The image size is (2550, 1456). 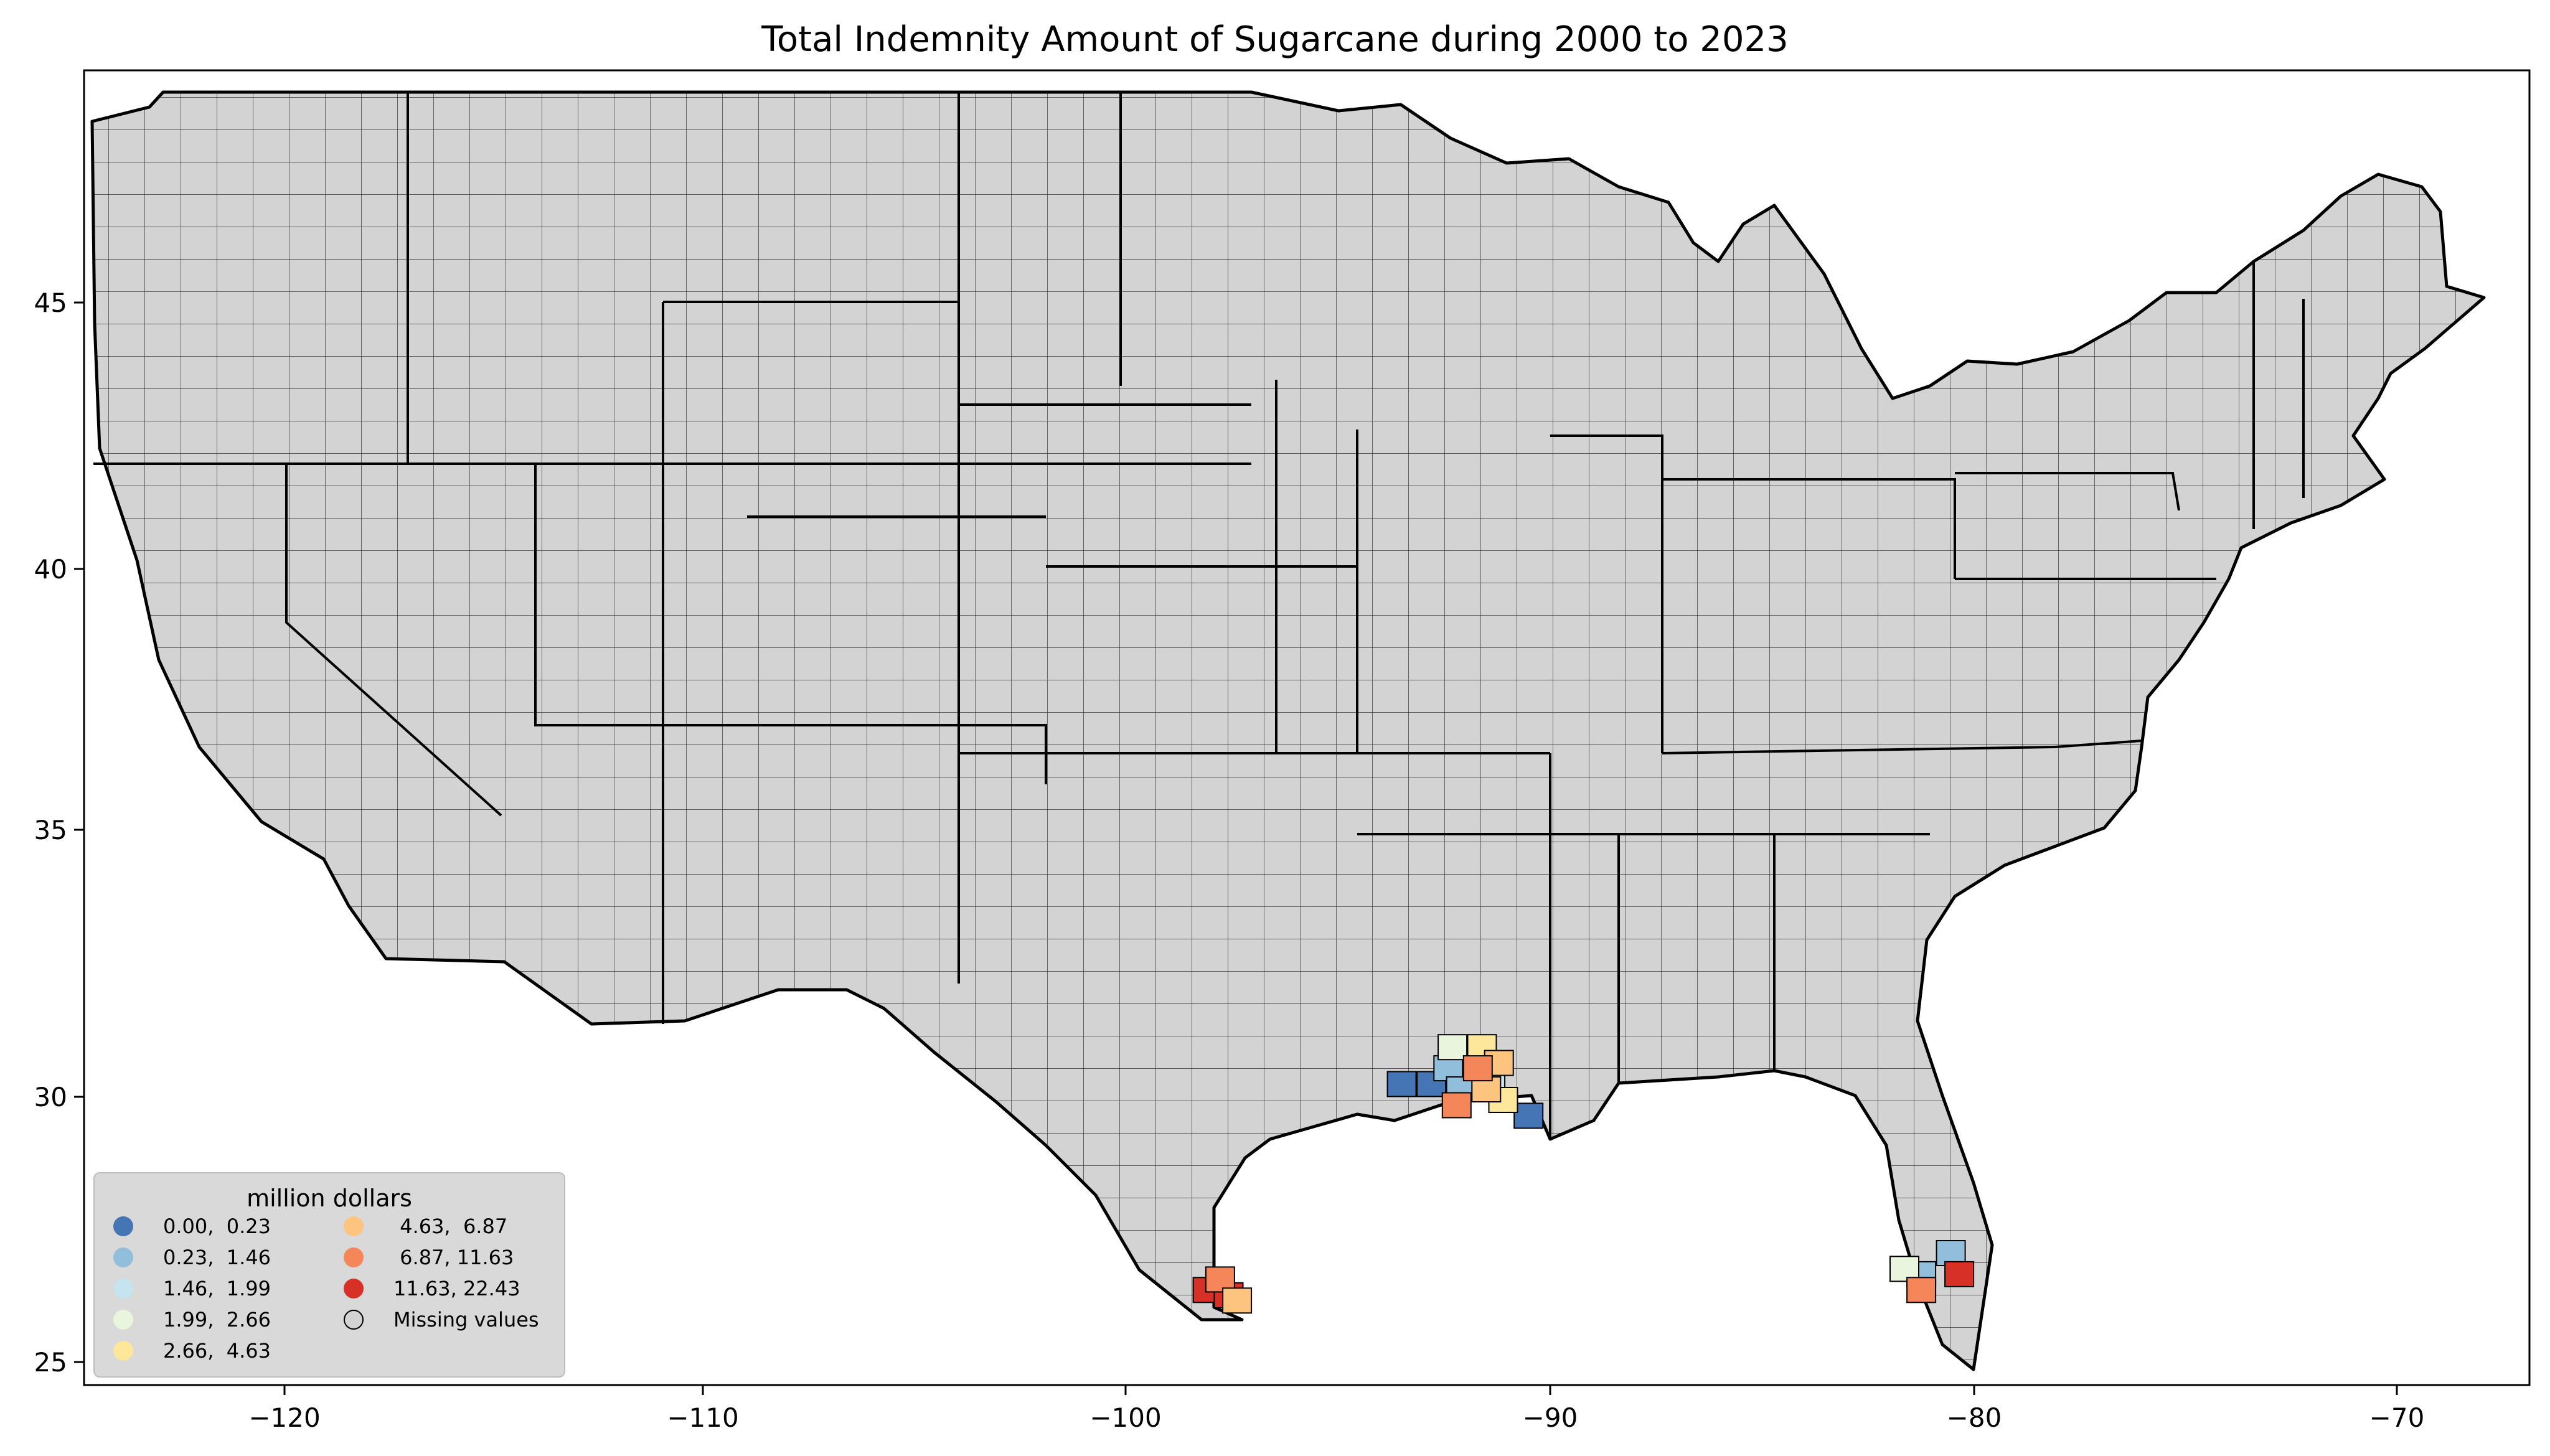 What do you see at coordinates (1583, 1174) in the screenshot?
I see `county-layer` at bounding box center [1583, 1174].